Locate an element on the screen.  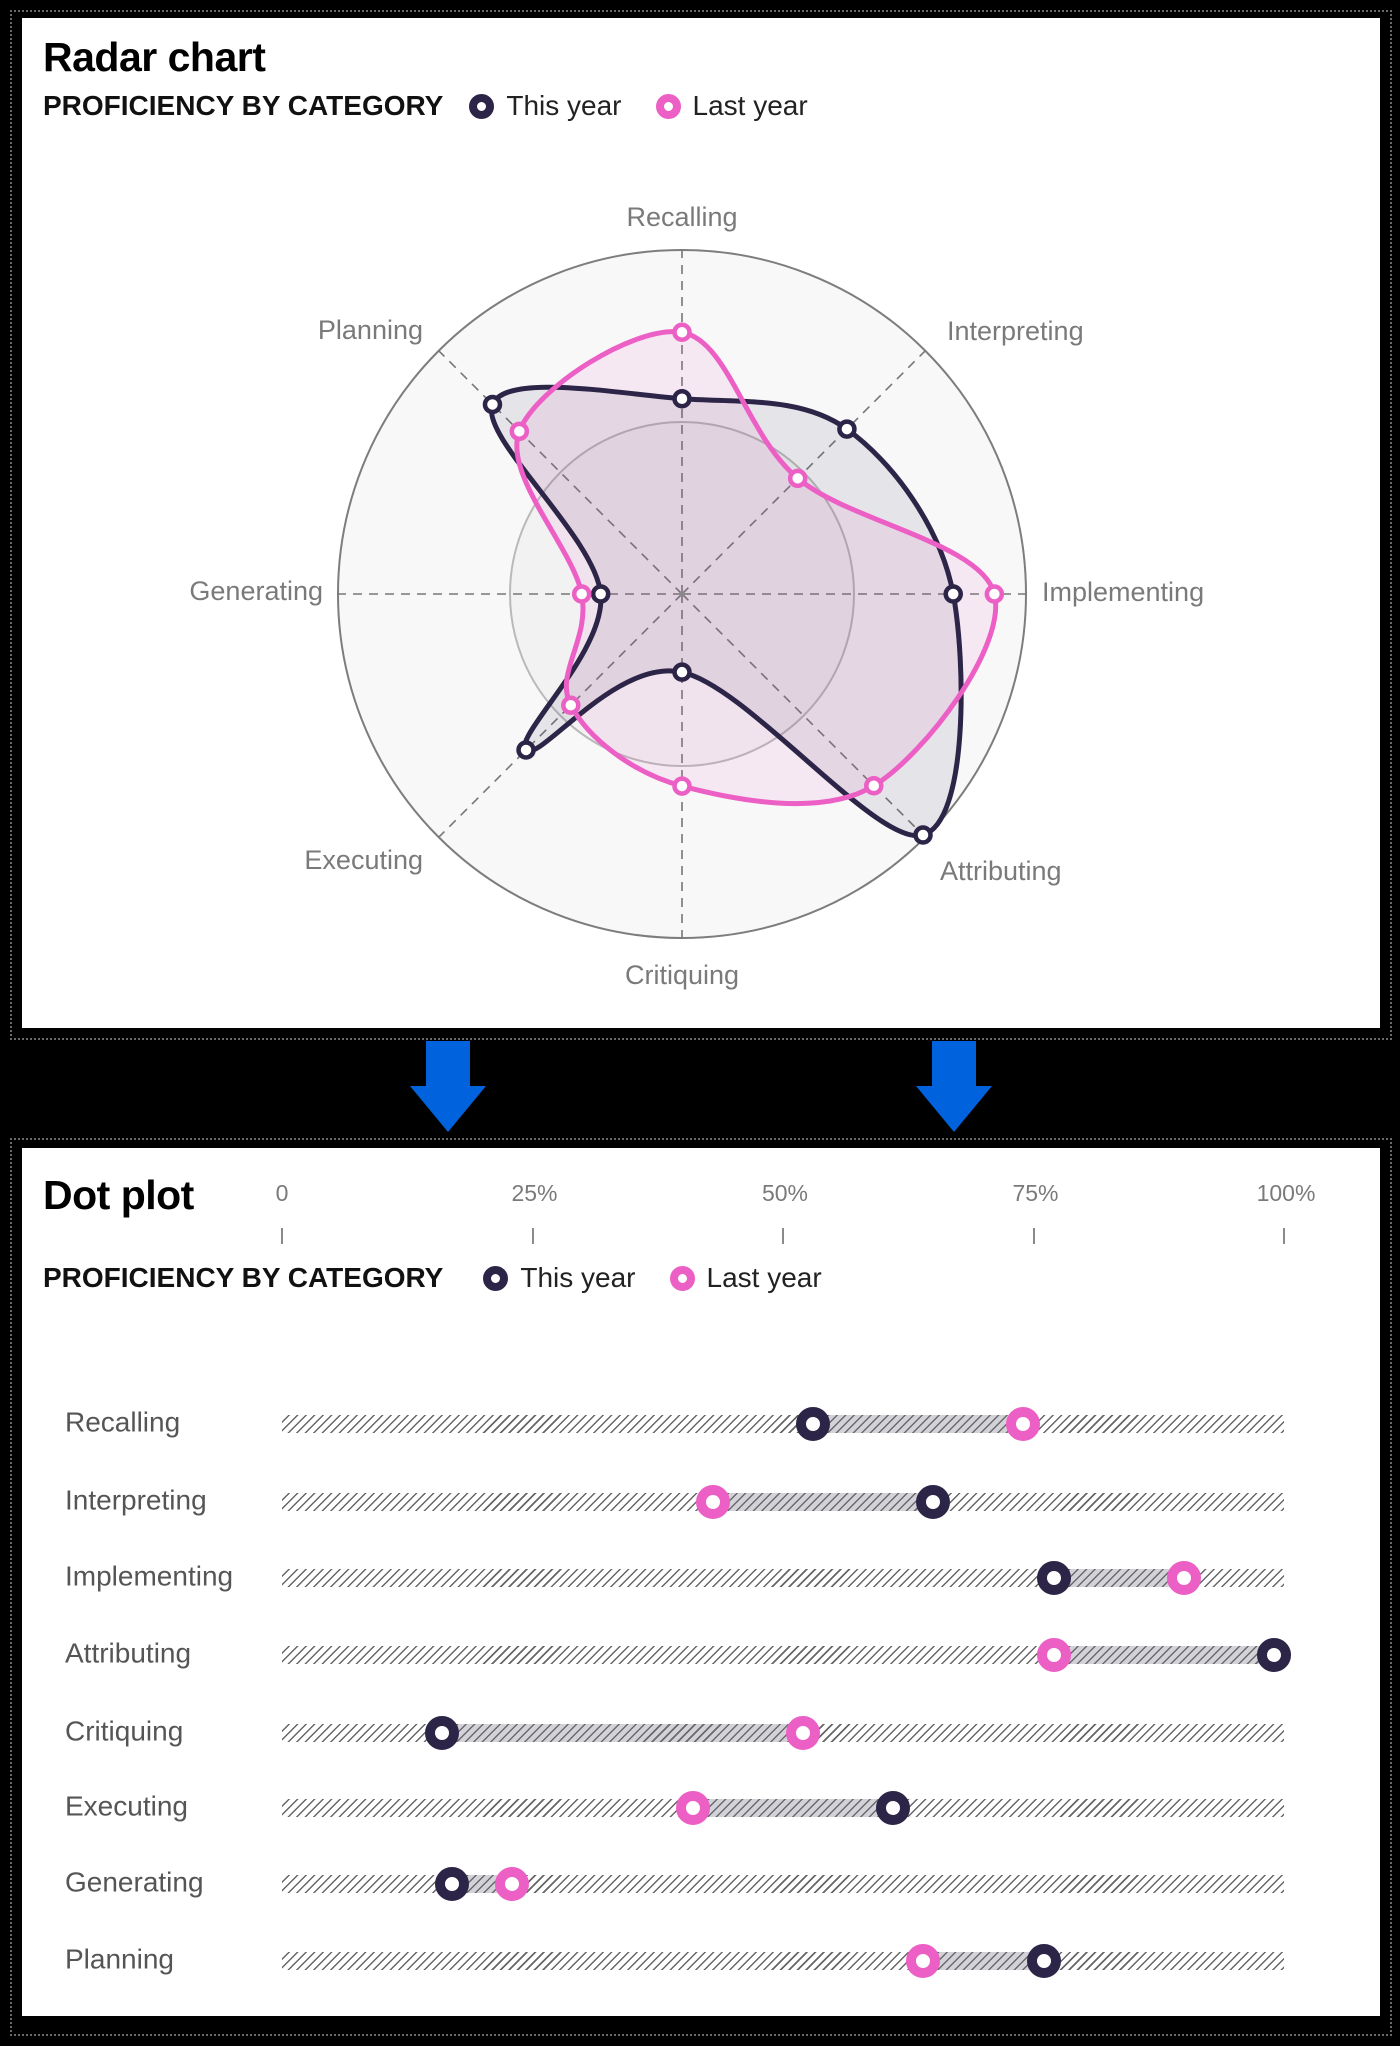
row-label: Implementing is located at coordinates (149, 1576).